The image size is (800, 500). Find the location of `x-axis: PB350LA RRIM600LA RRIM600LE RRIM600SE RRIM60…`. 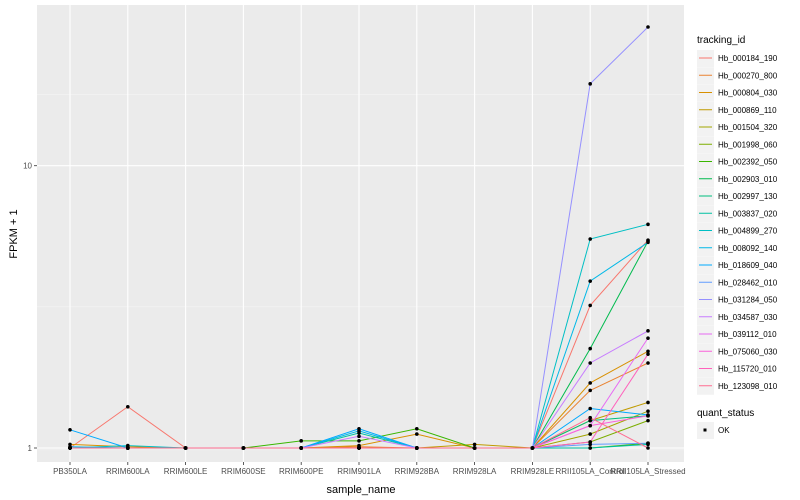

x-axis: PB350LA RRIM600LA RRIM600LE RRIM600SE RRIM60… is located at coordinates (369, 469).